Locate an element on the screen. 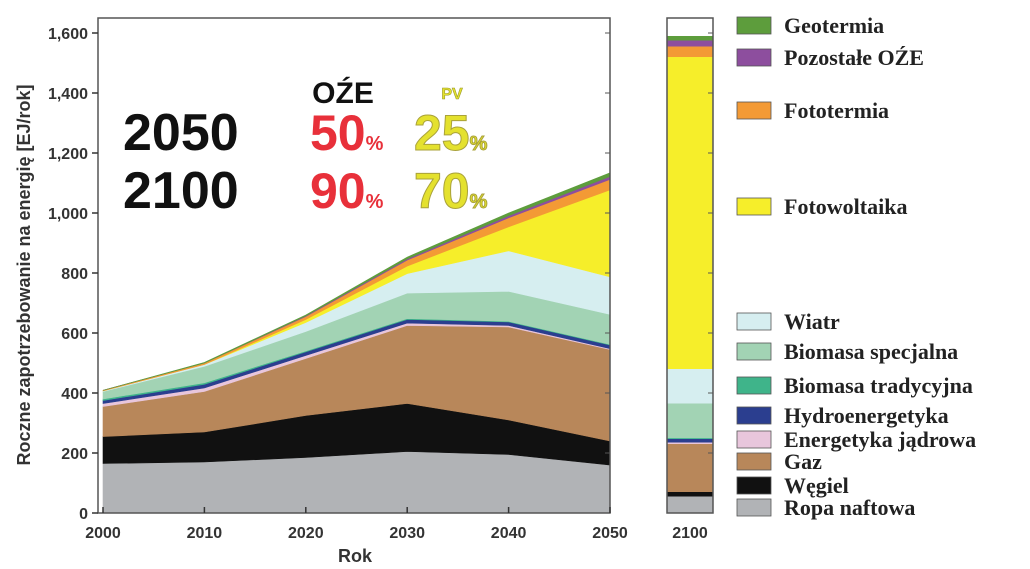  x-tick-label: 2020 is located at coordinates (306, 533).